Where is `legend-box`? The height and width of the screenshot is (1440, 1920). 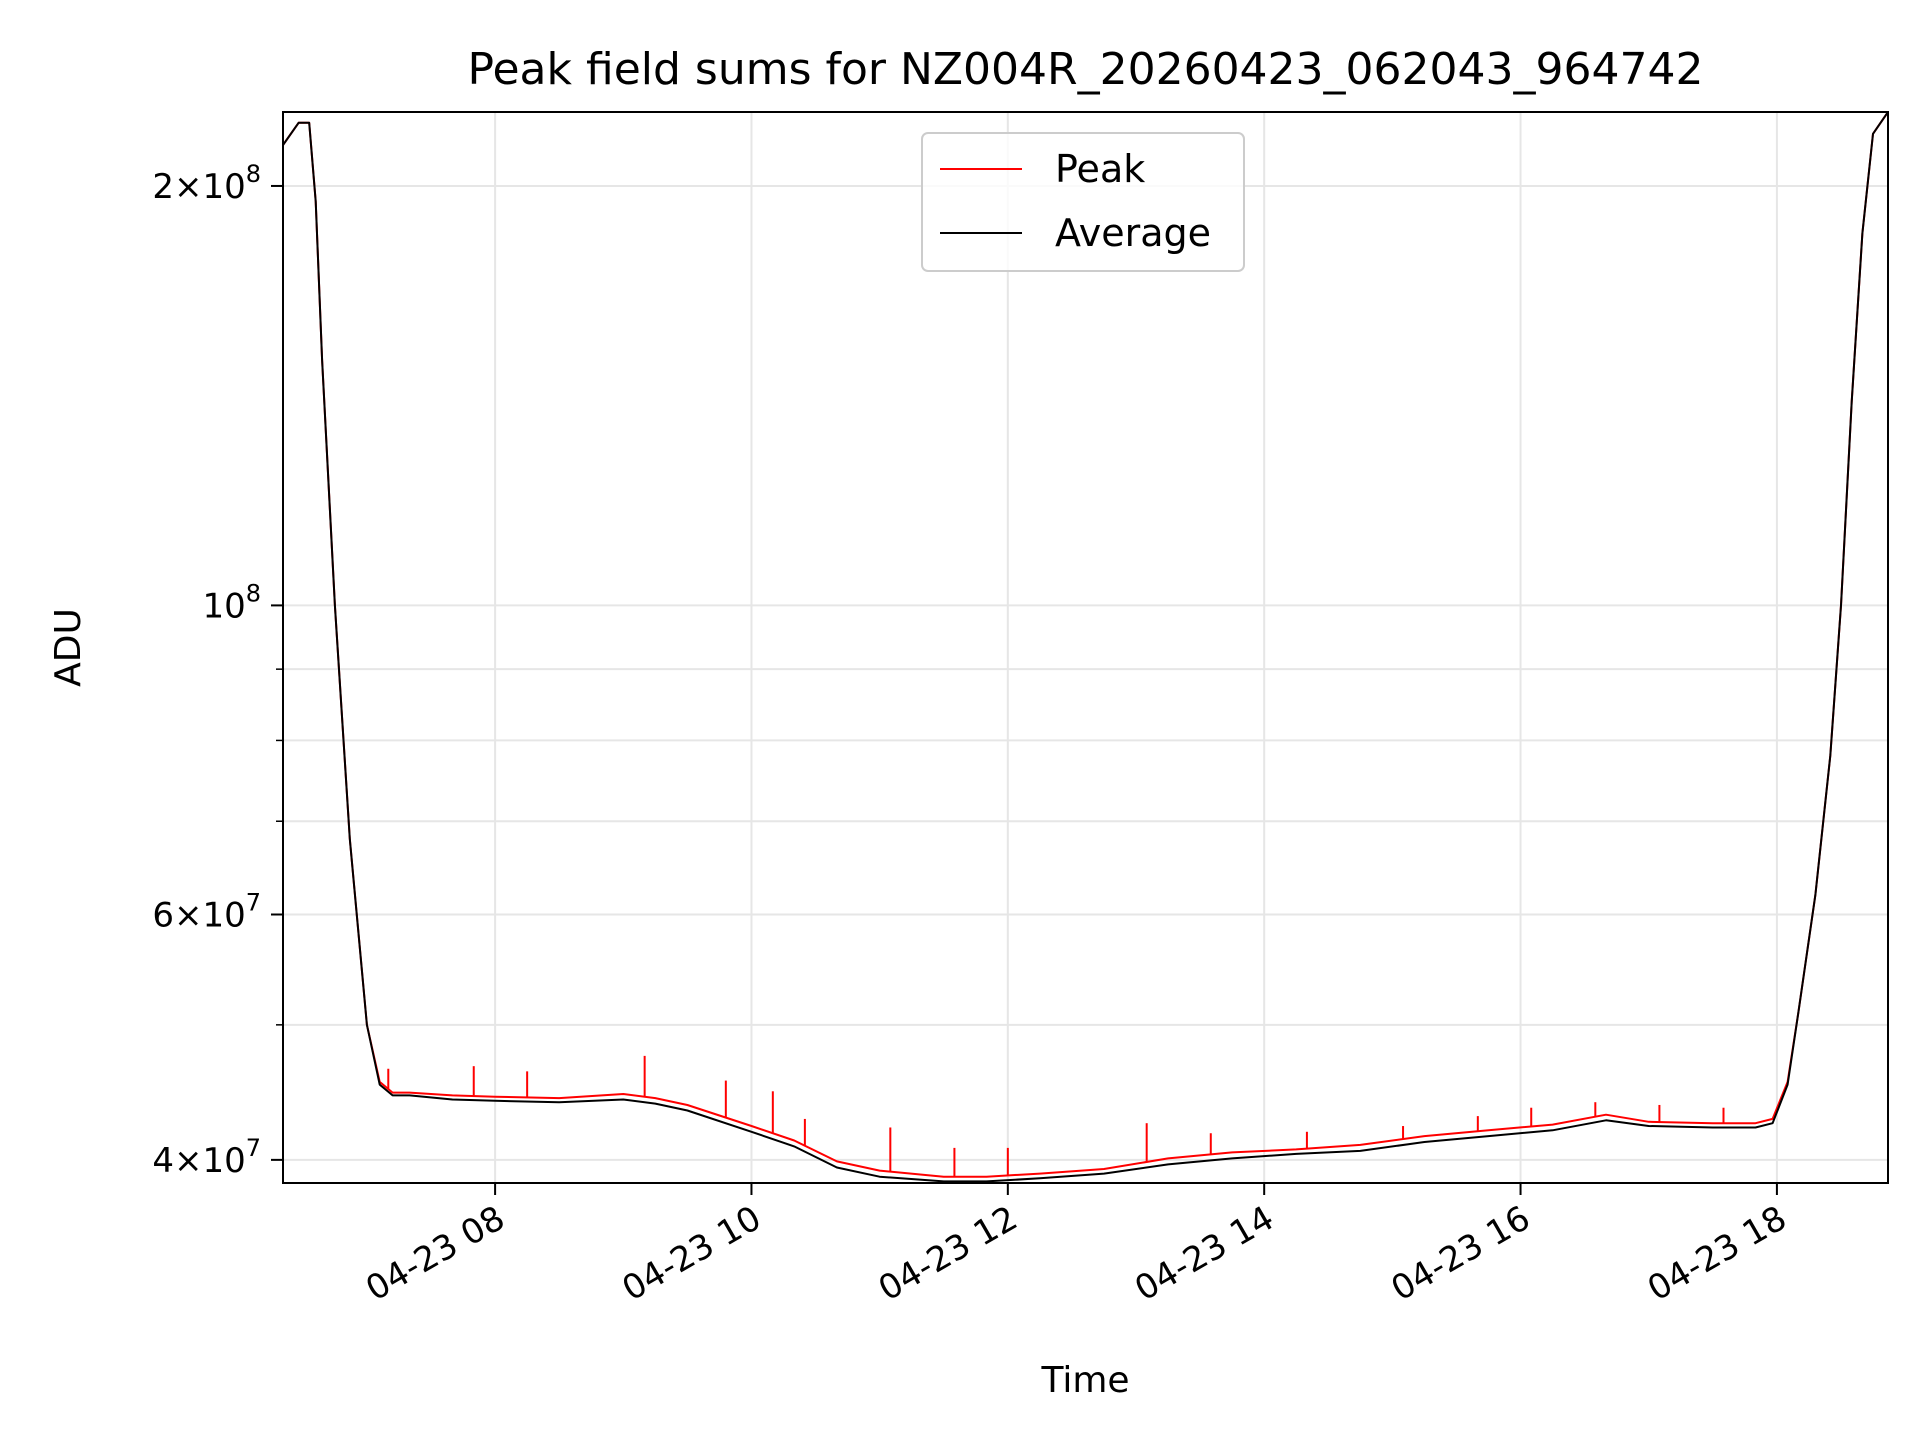
legend-box is located at coordinates (1083, 202).